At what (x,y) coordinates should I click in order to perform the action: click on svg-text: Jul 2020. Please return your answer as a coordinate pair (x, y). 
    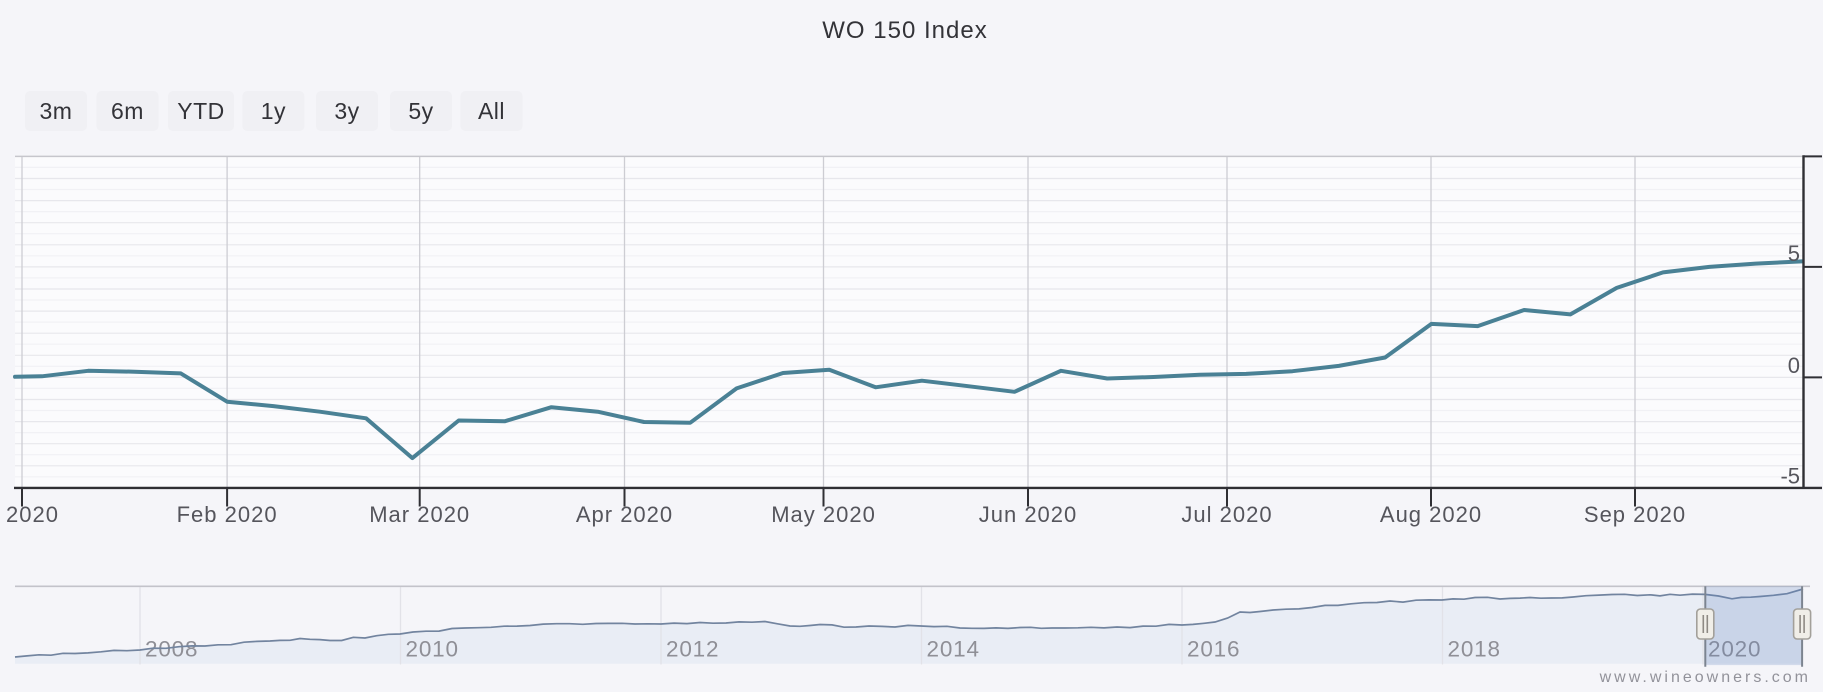
    Looking at the image, I should click on (1226, 514).